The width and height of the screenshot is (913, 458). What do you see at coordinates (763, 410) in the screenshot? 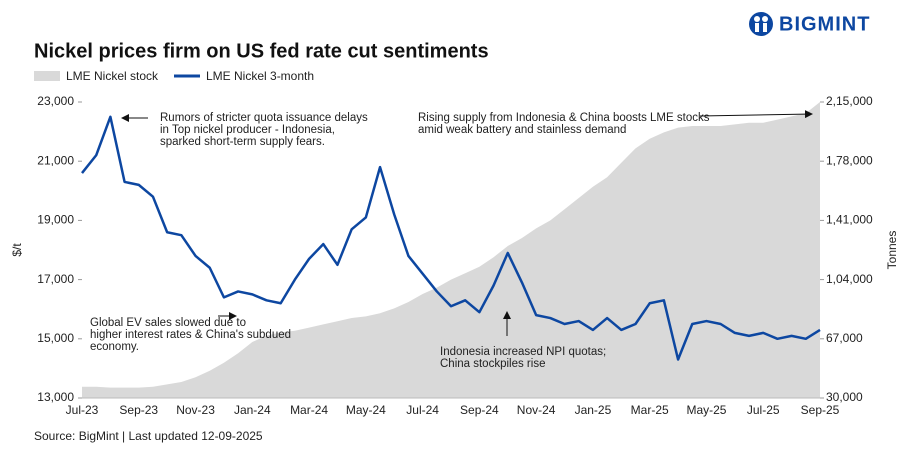
I see `x-tick-label: Jul-25` at bounding box center [763, 410].